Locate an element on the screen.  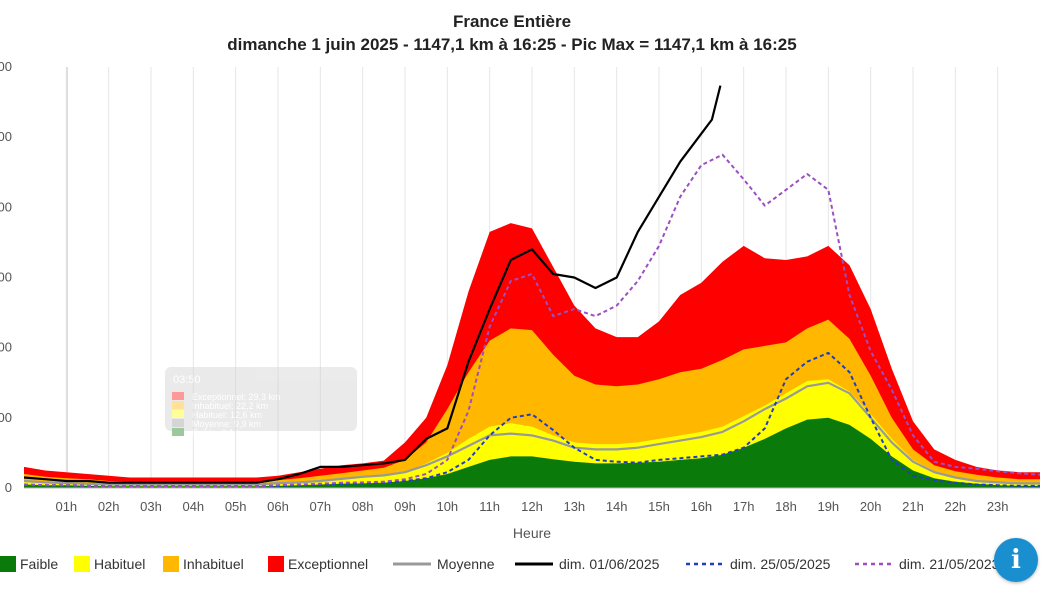
legend-item: dim. 01/06/2025 is located at coordinates (587, 564).